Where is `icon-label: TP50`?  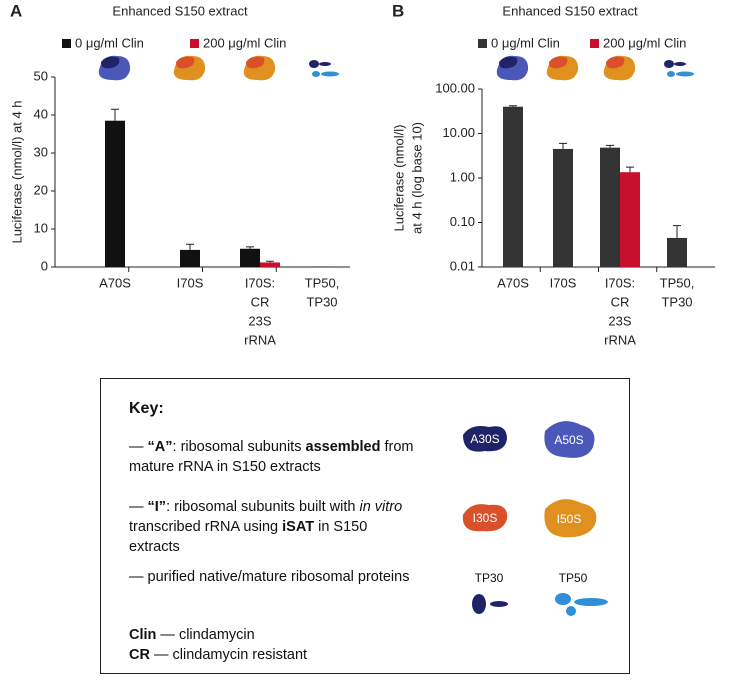
icon-label: TP50 is located at coordinates (573, 578).